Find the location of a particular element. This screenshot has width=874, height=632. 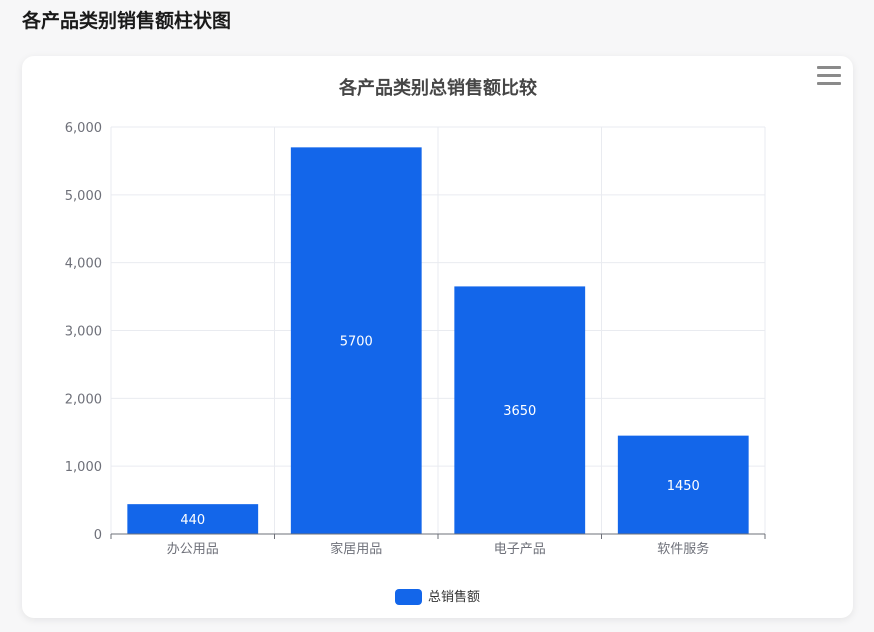

y-tick-label: 1,000 is located at coordinates (83, 467).